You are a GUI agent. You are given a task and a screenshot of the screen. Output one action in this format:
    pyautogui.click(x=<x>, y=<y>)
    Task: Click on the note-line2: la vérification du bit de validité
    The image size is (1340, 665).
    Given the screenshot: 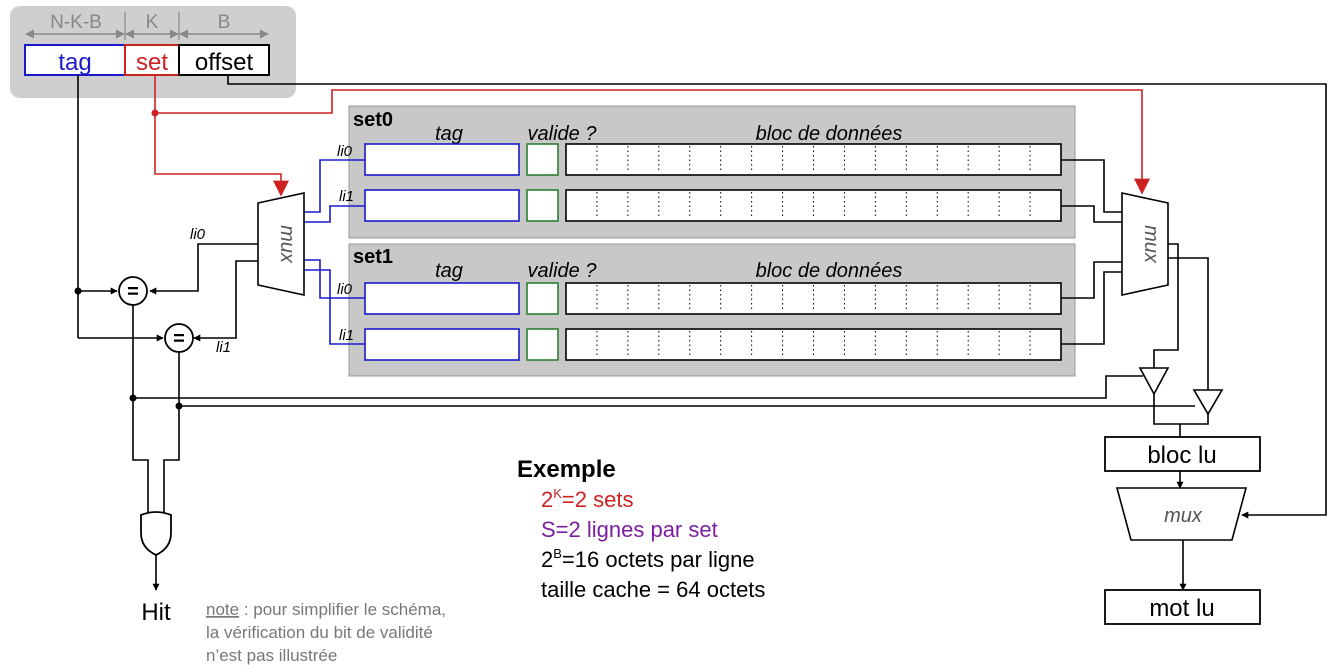 What is the action you would take?
    pyautogui.click(x=319, y=632)
    